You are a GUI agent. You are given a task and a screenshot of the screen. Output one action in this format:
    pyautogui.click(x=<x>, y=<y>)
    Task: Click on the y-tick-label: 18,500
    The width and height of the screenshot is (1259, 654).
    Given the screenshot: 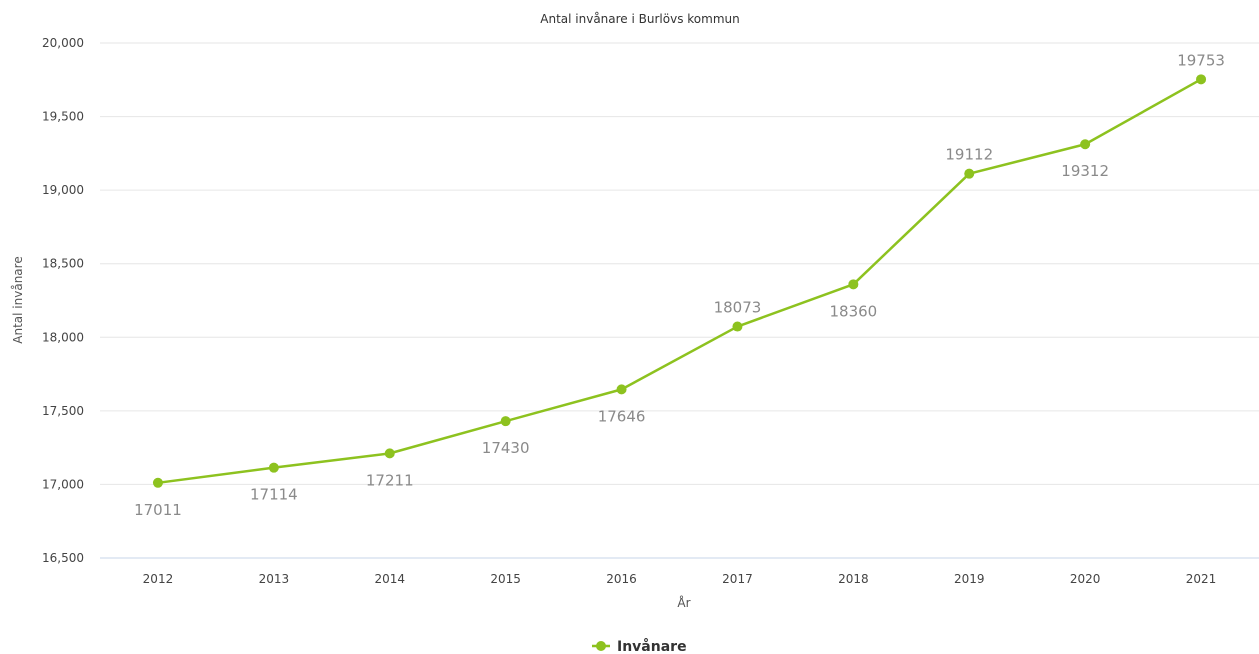 What is the action you would take?
    pyautogui.click(x=63, y=264)
    